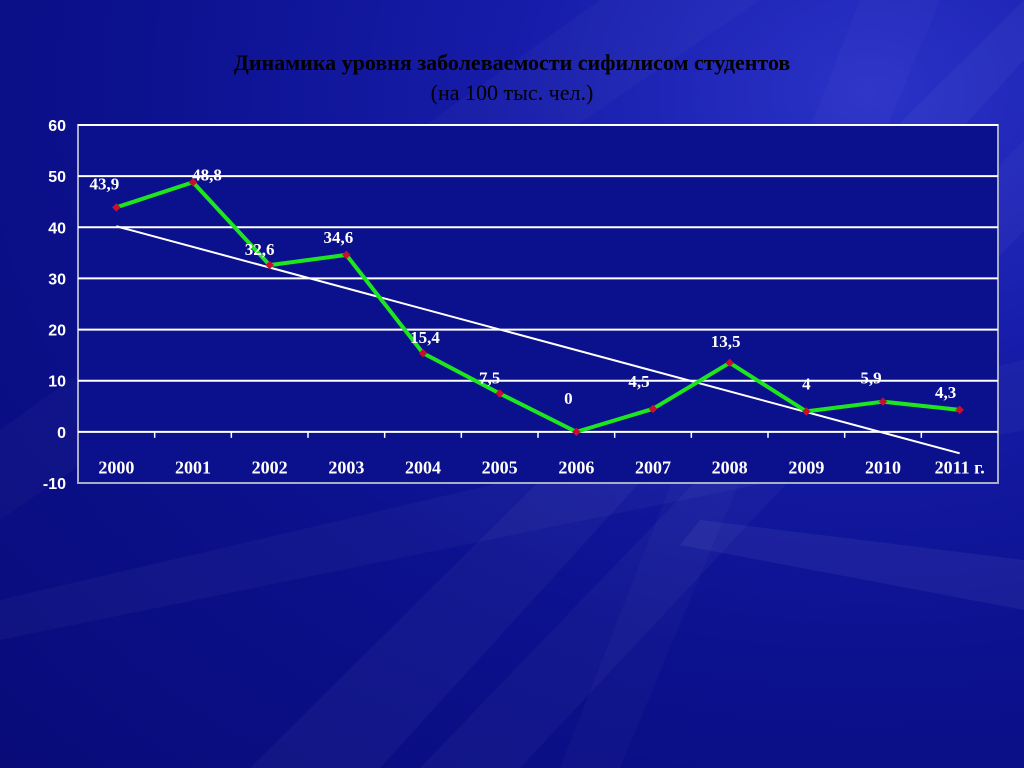 This screenshot has width=1024, height=768. I want to click on data-label: 0, so click(568, 398).